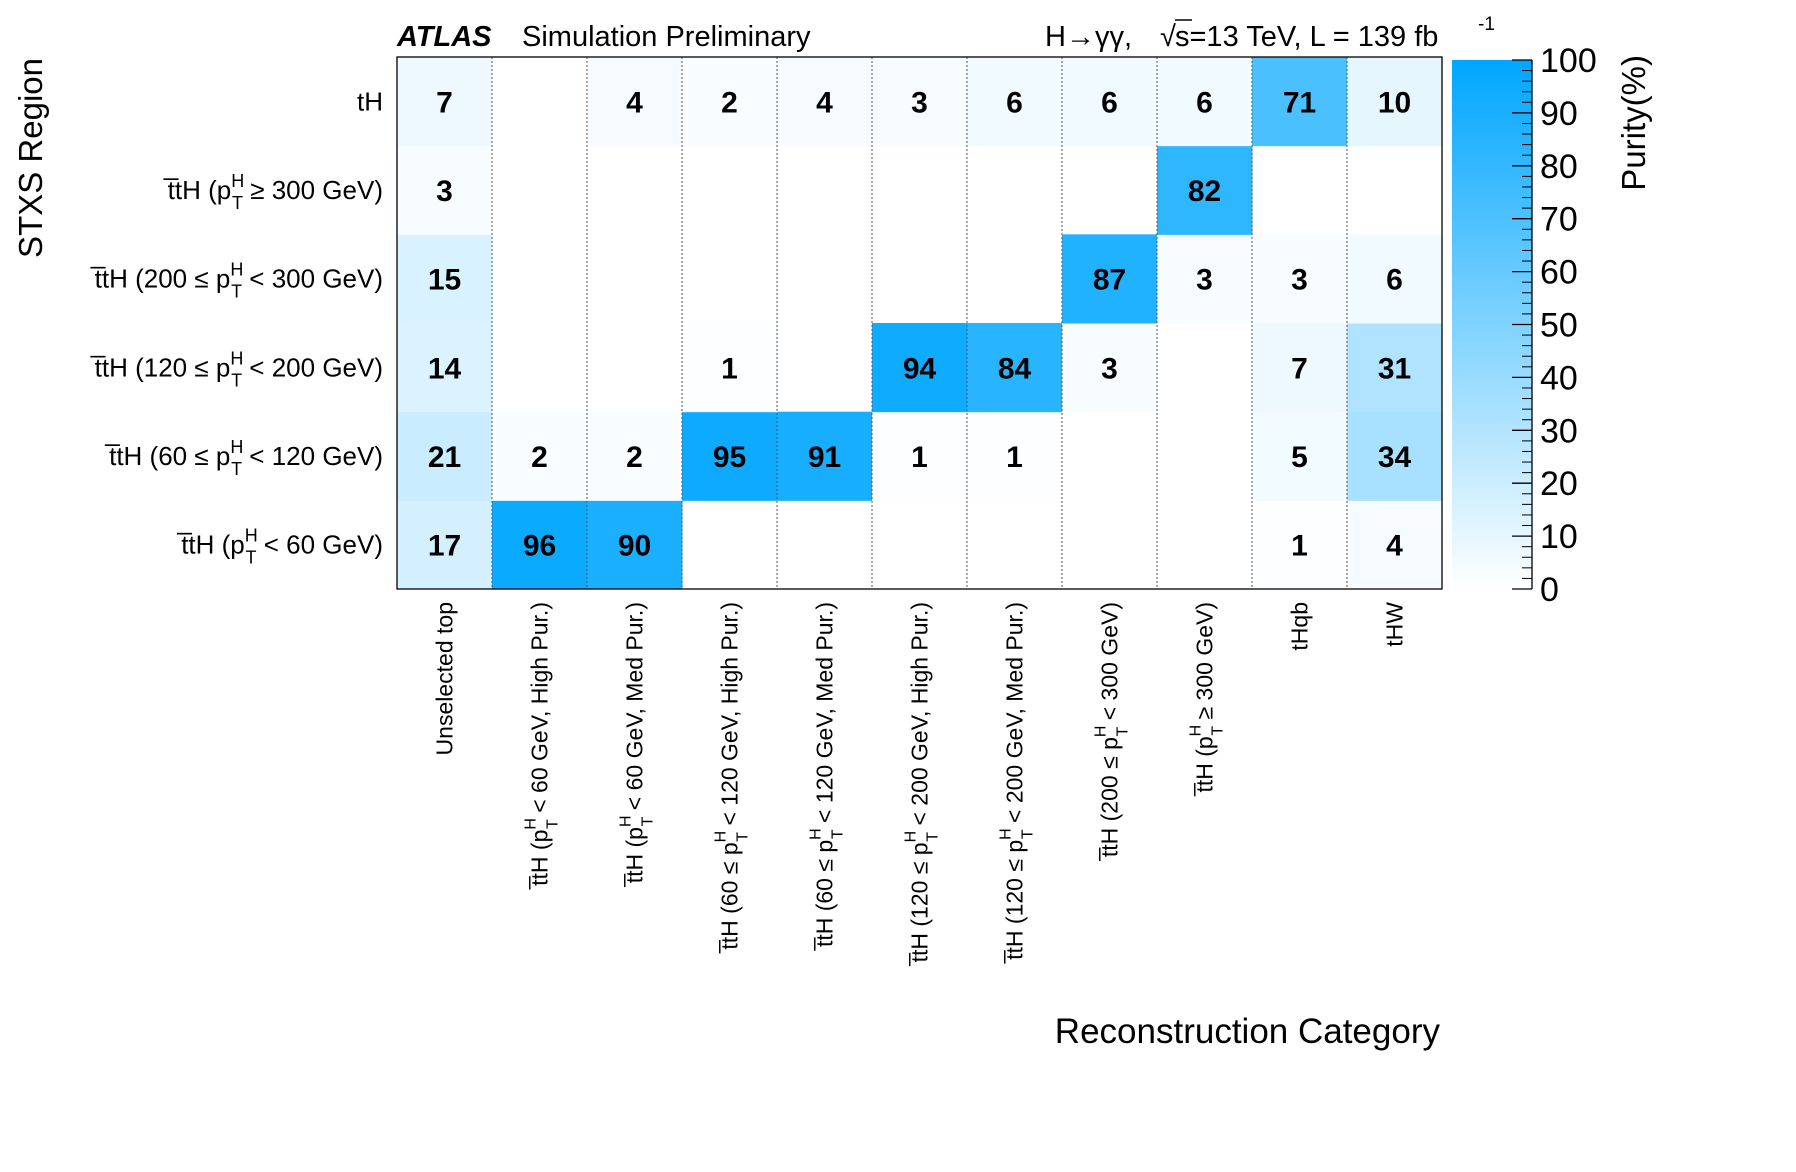  What do you see at coordinates (273, 192) in the screenshot?
I see `y-category-label: t̅tH (pH T ≥ 300 GeV)` at bounding box center [273, 192].